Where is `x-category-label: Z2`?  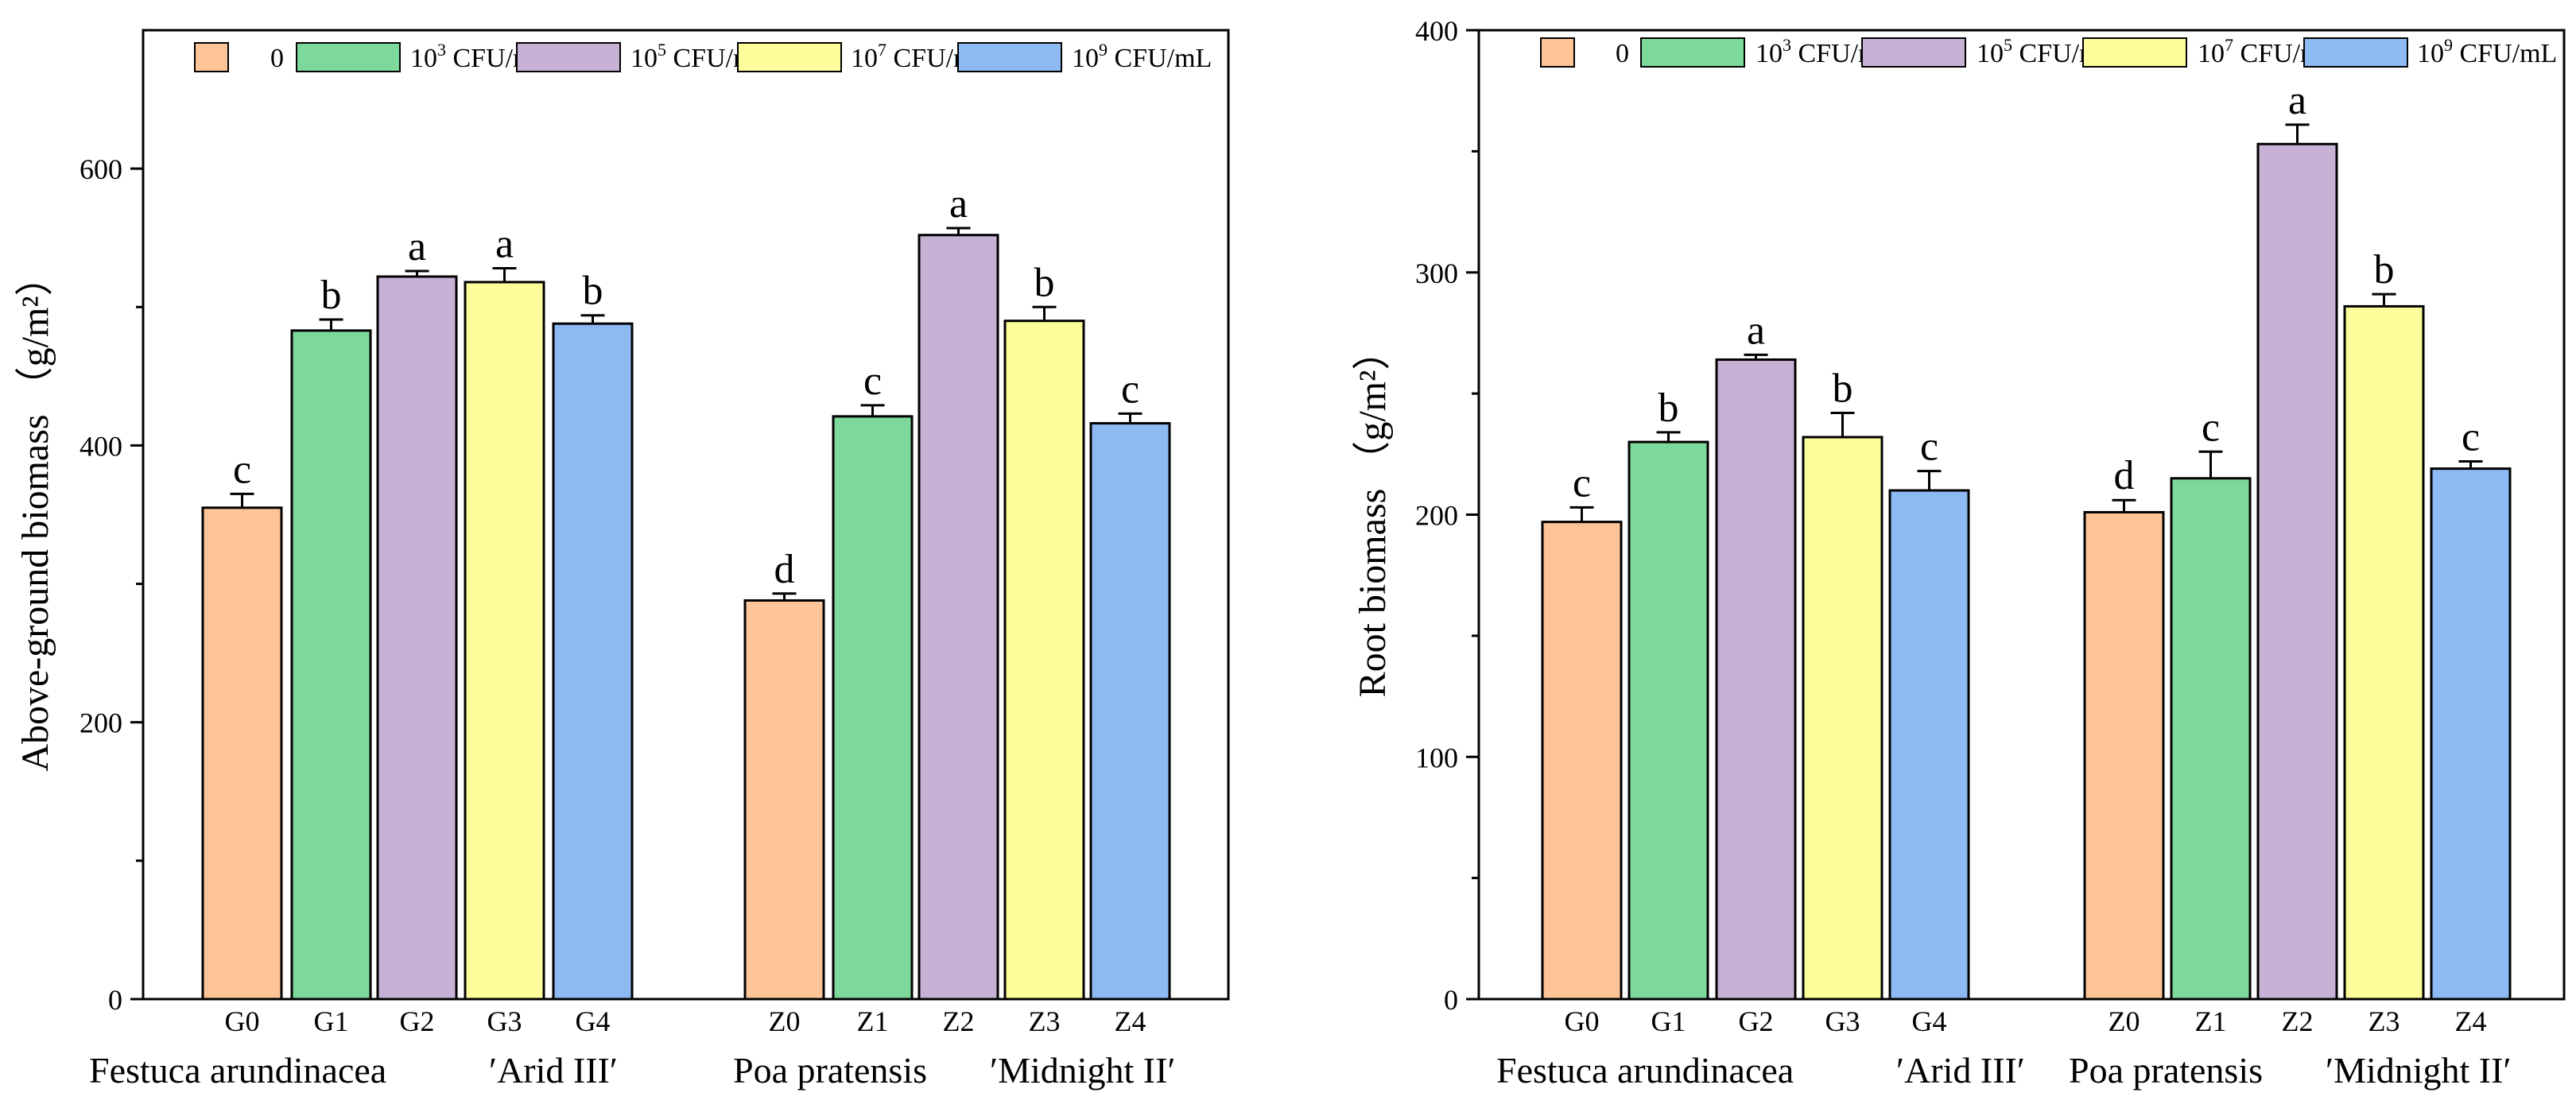 x-category-label: Z2 is located at coordinates (2298, 1021).